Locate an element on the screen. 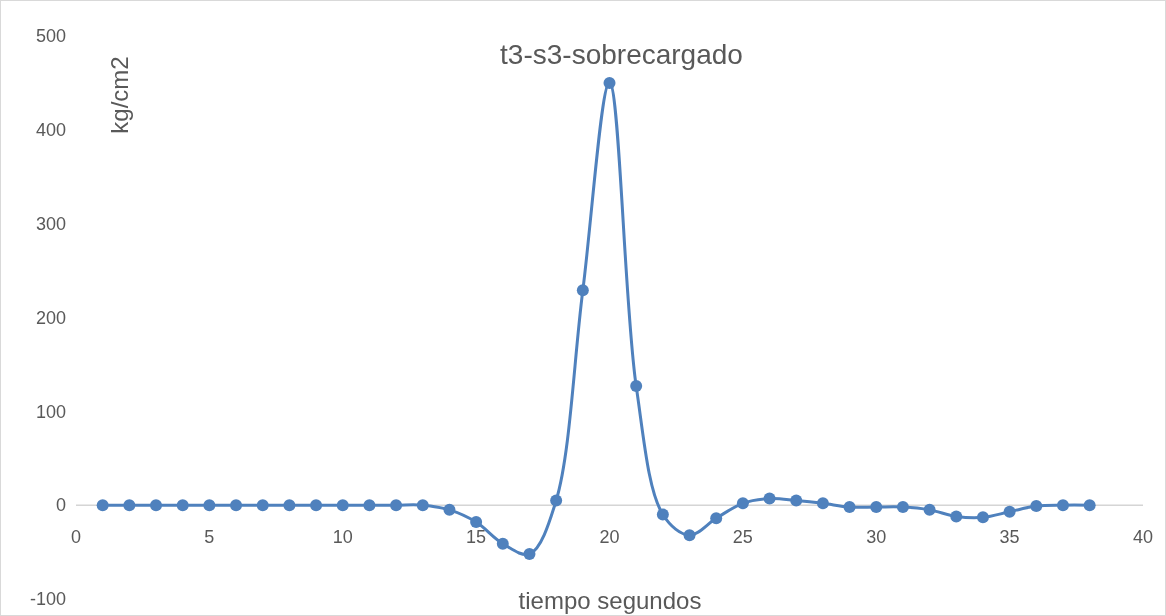  x-tick-label: 0 is located at coordinates (76, 537).